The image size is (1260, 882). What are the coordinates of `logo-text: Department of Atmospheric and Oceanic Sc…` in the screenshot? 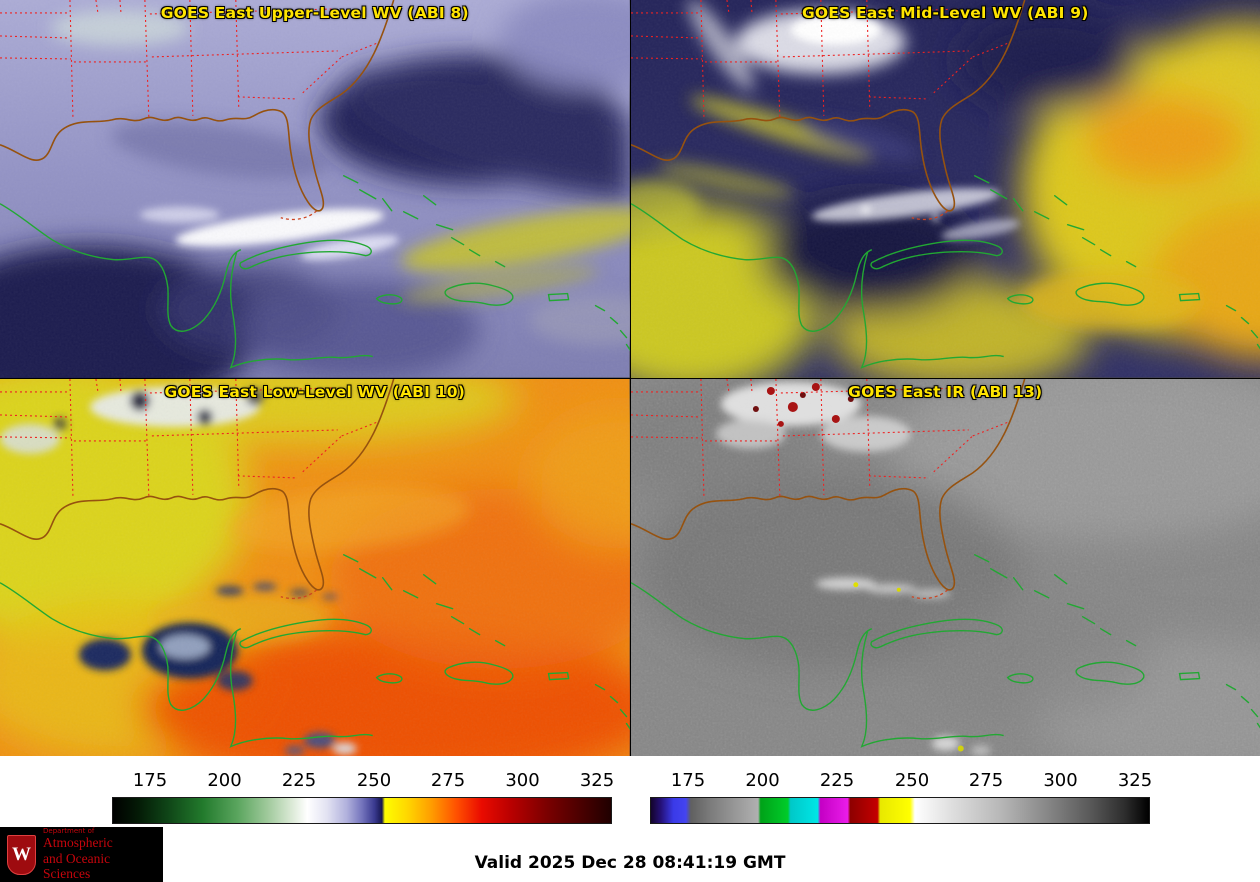 It's located at (99, 854).